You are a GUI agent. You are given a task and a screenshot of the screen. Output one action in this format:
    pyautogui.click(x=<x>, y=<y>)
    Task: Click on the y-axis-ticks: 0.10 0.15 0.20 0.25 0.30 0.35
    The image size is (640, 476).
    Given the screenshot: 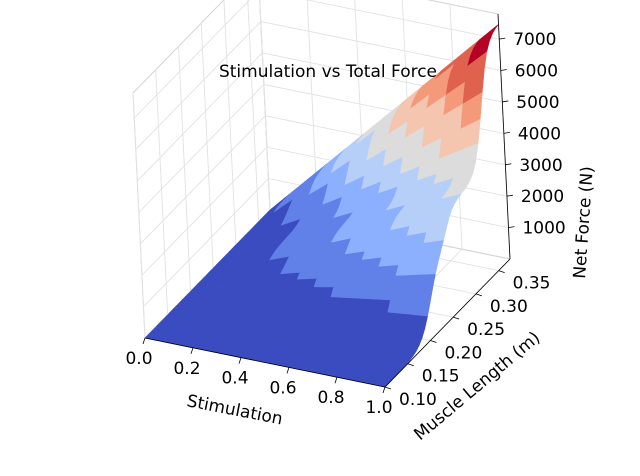 What is the action you would take?
    pyautogui.click(x=467, y=340)
    